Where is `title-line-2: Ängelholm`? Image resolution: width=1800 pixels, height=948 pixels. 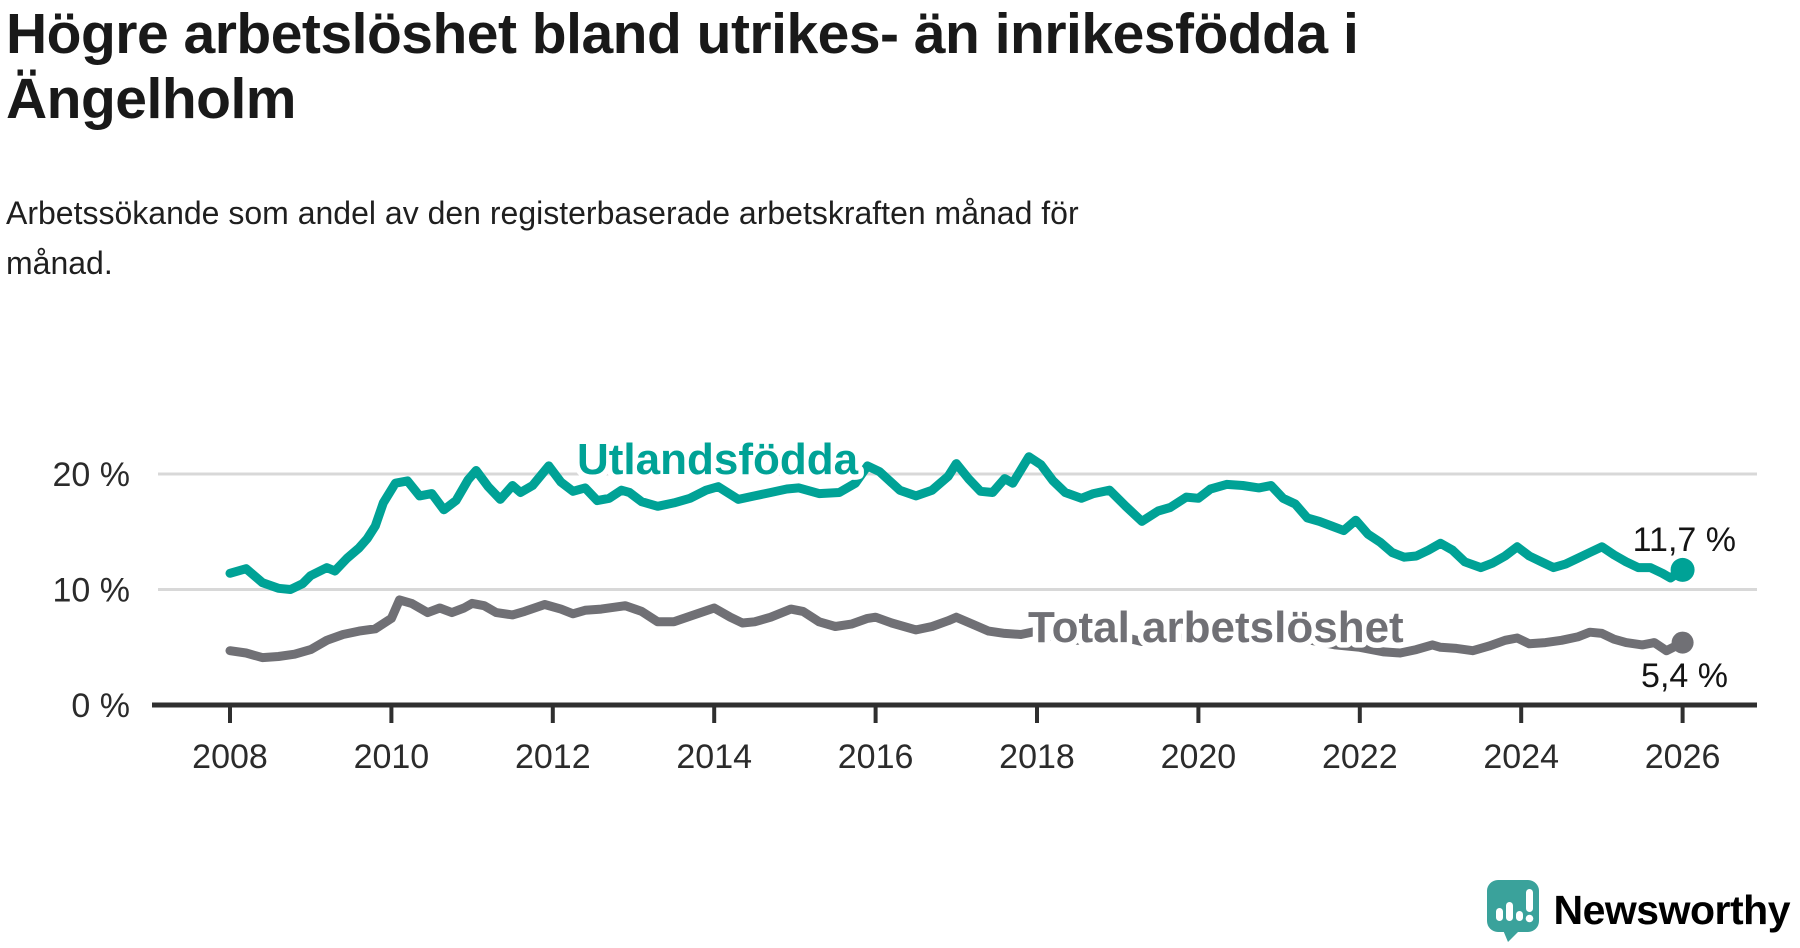
title-line-2: Ängelholm is located at coordinates (151, 99).